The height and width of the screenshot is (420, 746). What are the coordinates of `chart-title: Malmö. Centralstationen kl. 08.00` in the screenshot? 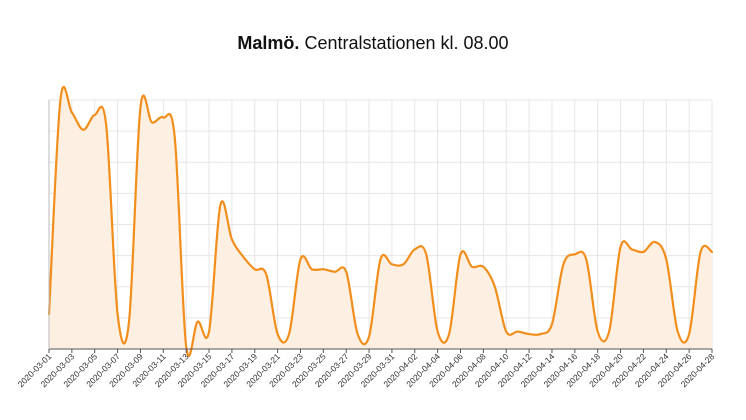 It's located at (373, 43).